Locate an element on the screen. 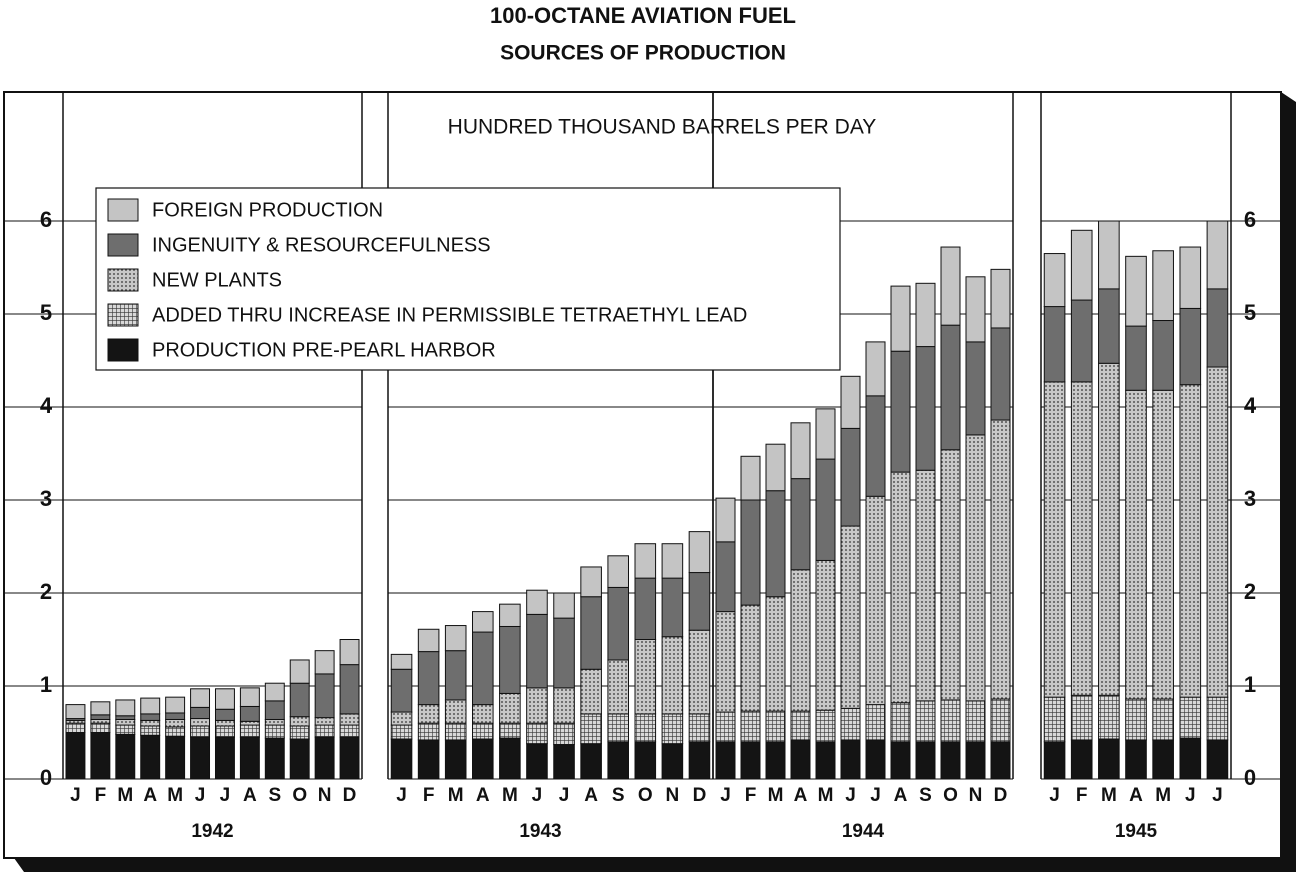  y-tick-label: 2 is located at coordinates (46, 591).